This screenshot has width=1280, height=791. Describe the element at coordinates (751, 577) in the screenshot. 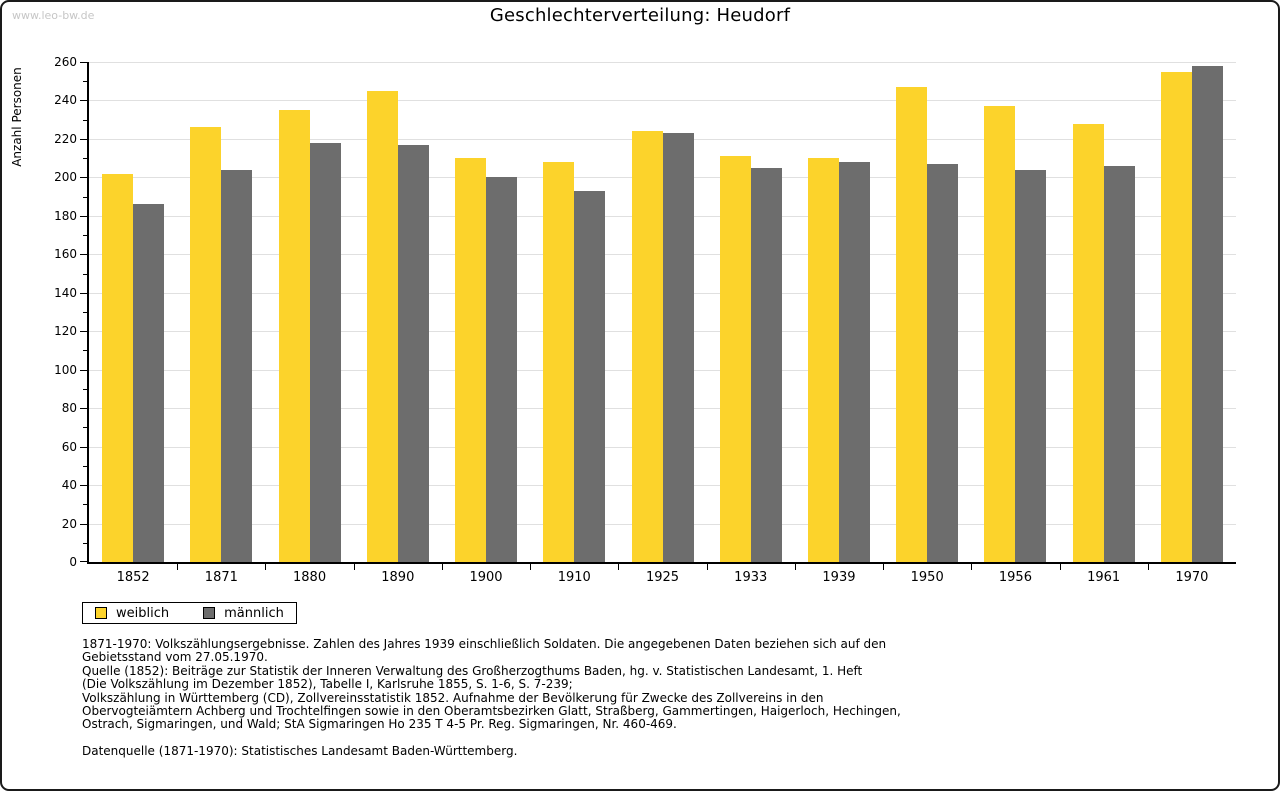

I see `x-category-label-1933: 1933` at that location.